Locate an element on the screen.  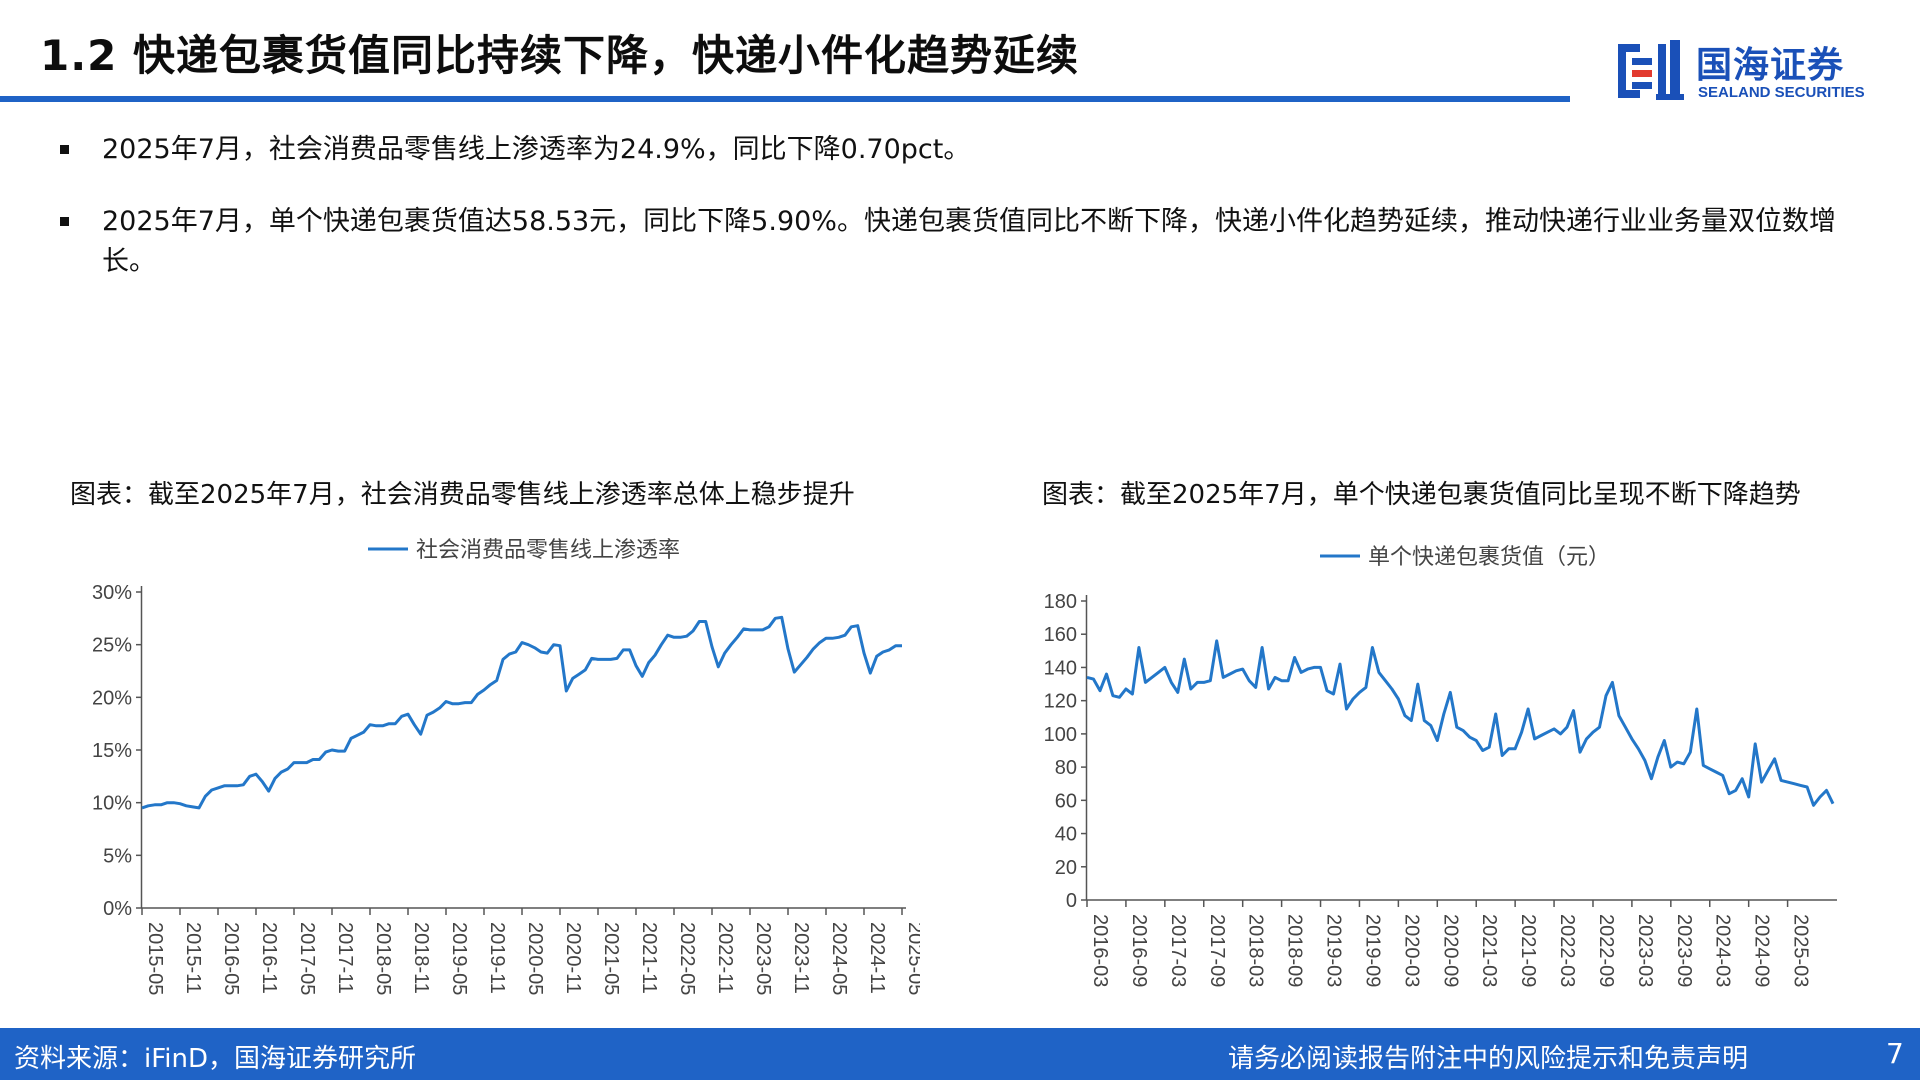
y-tick-label: 120 is located at coordinates (1060, 702).